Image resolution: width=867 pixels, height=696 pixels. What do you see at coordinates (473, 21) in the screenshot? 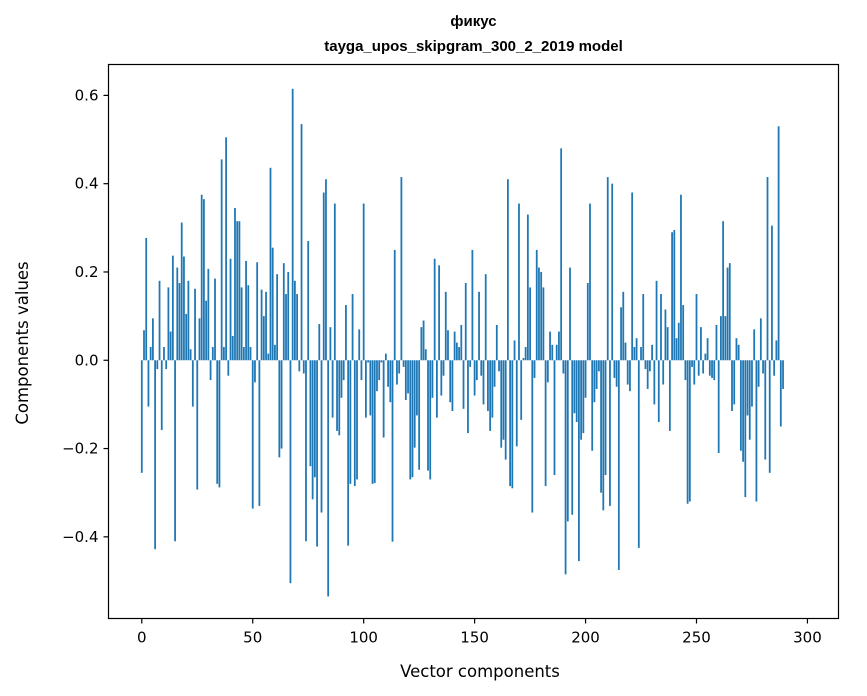
I see `chart-title-line1: фикус` at bounding box center [473, 21].